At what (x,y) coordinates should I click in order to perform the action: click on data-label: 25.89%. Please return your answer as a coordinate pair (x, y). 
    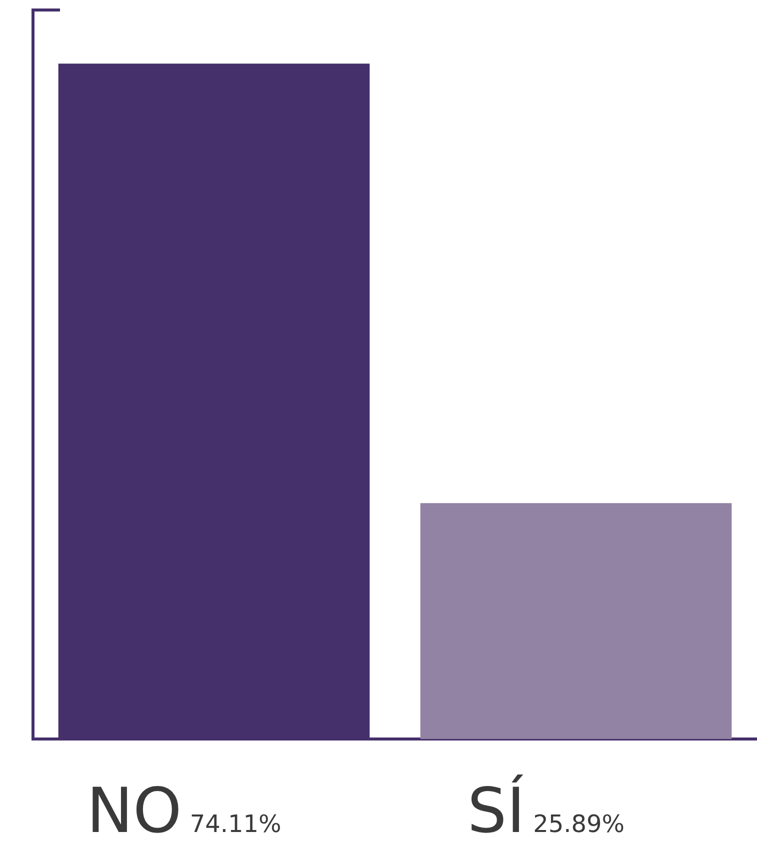
    Looking at the image, I should click on (579, 824).